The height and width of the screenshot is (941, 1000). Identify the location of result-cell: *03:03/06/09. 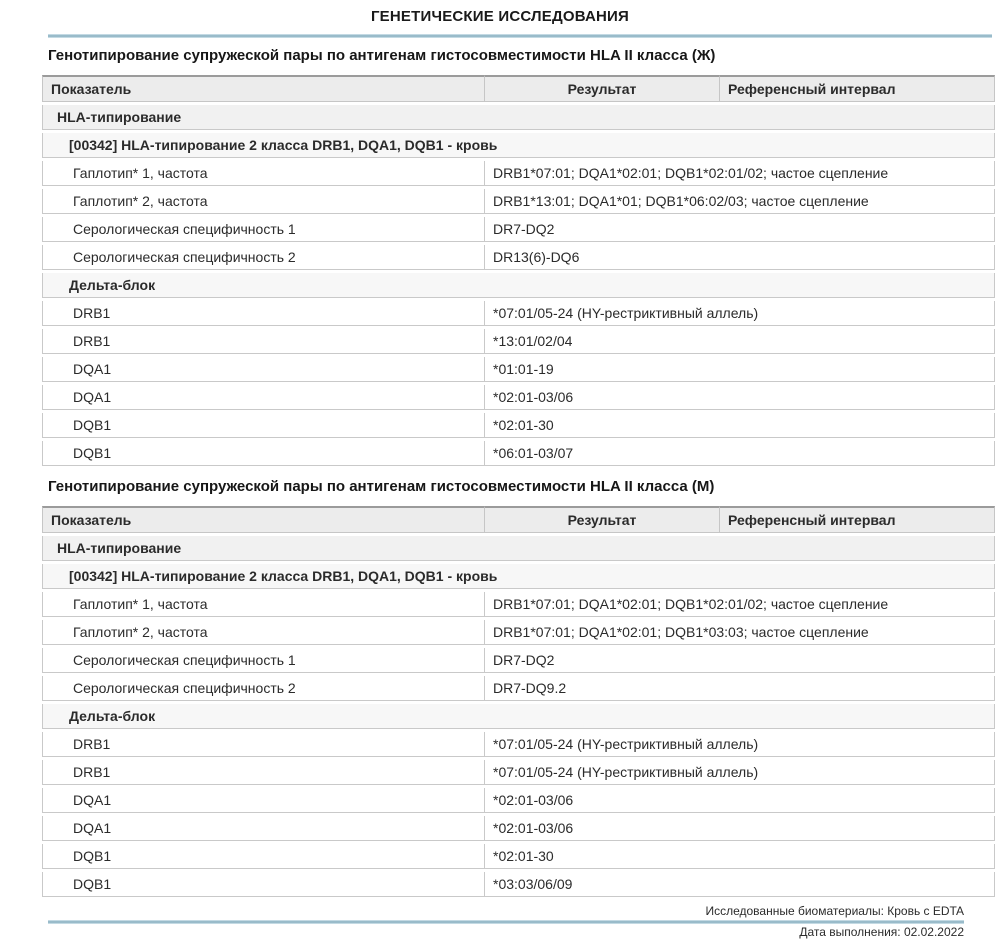
(740, 884).